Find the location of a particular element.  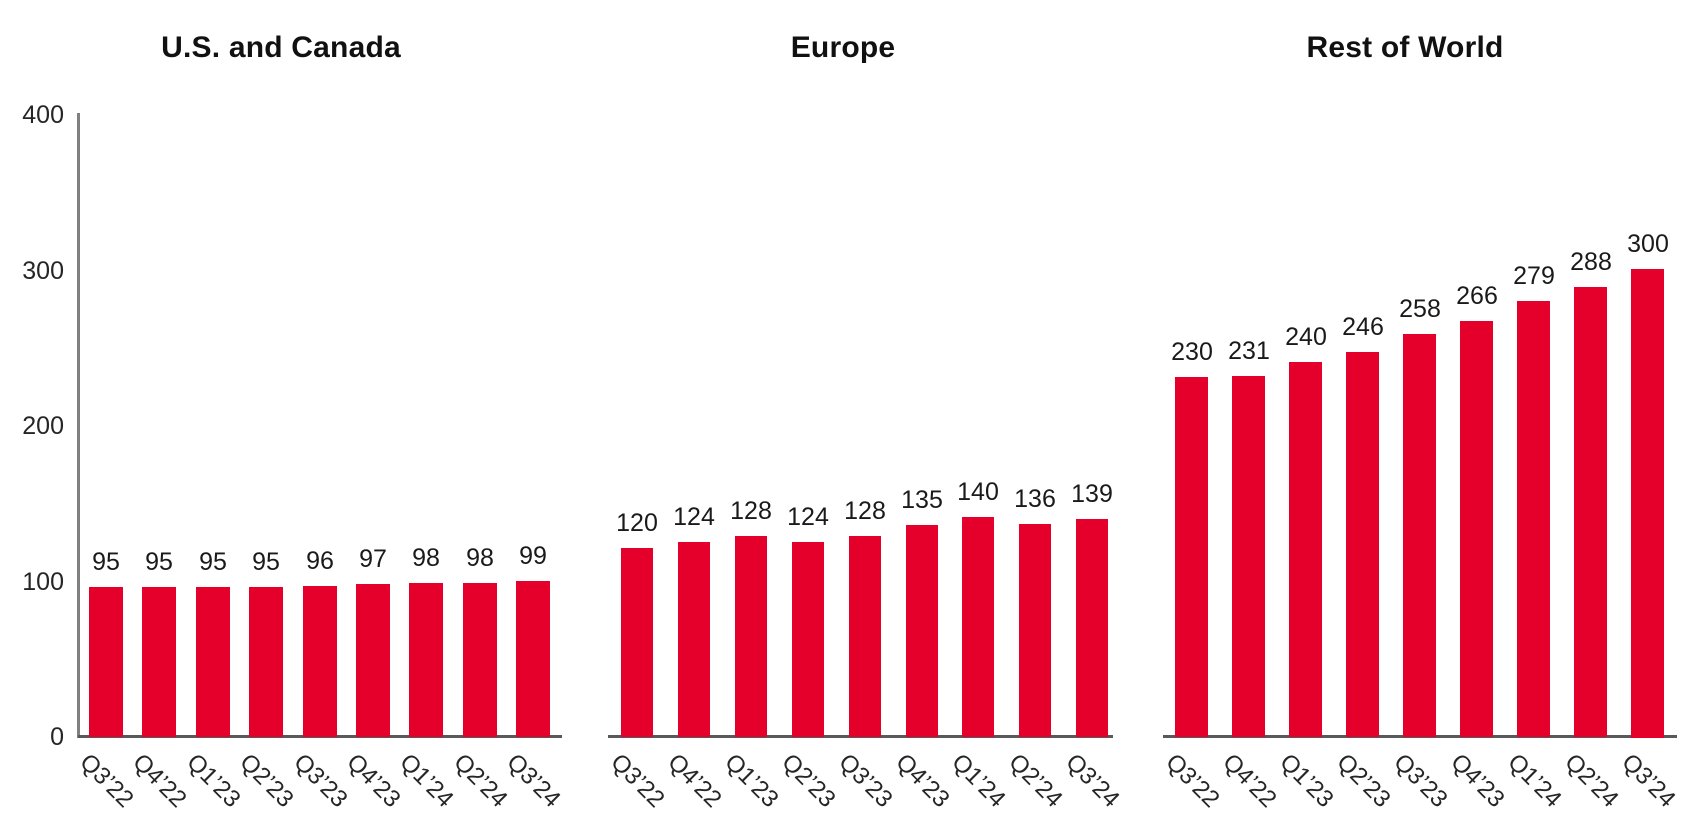

bar-value-label: 240 is located at coordinates (1306, 337).